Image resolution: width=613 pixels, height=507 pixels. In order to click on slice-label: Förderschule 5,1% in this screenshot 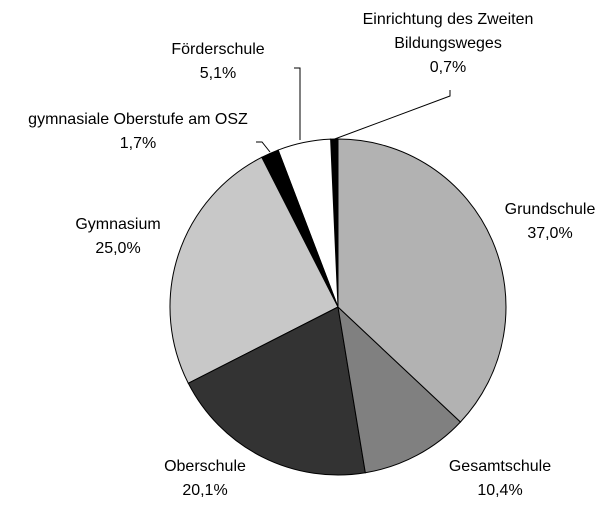, I will do `click(218, 62)`.